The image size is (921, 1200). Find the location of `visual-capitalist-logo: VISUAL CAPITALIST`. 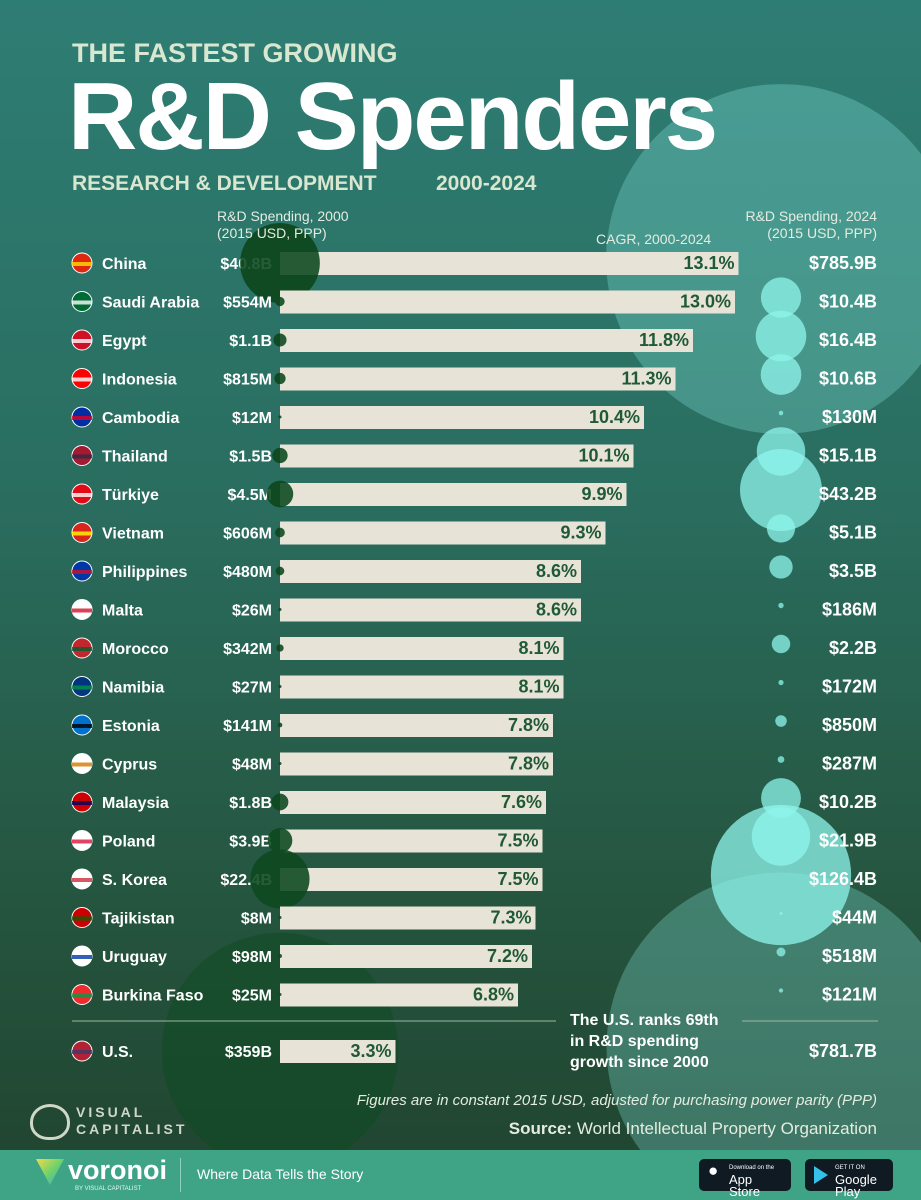

visual-capitalist-logo: VISUAL CAPITALIST is located at coordinates (132, 1120).